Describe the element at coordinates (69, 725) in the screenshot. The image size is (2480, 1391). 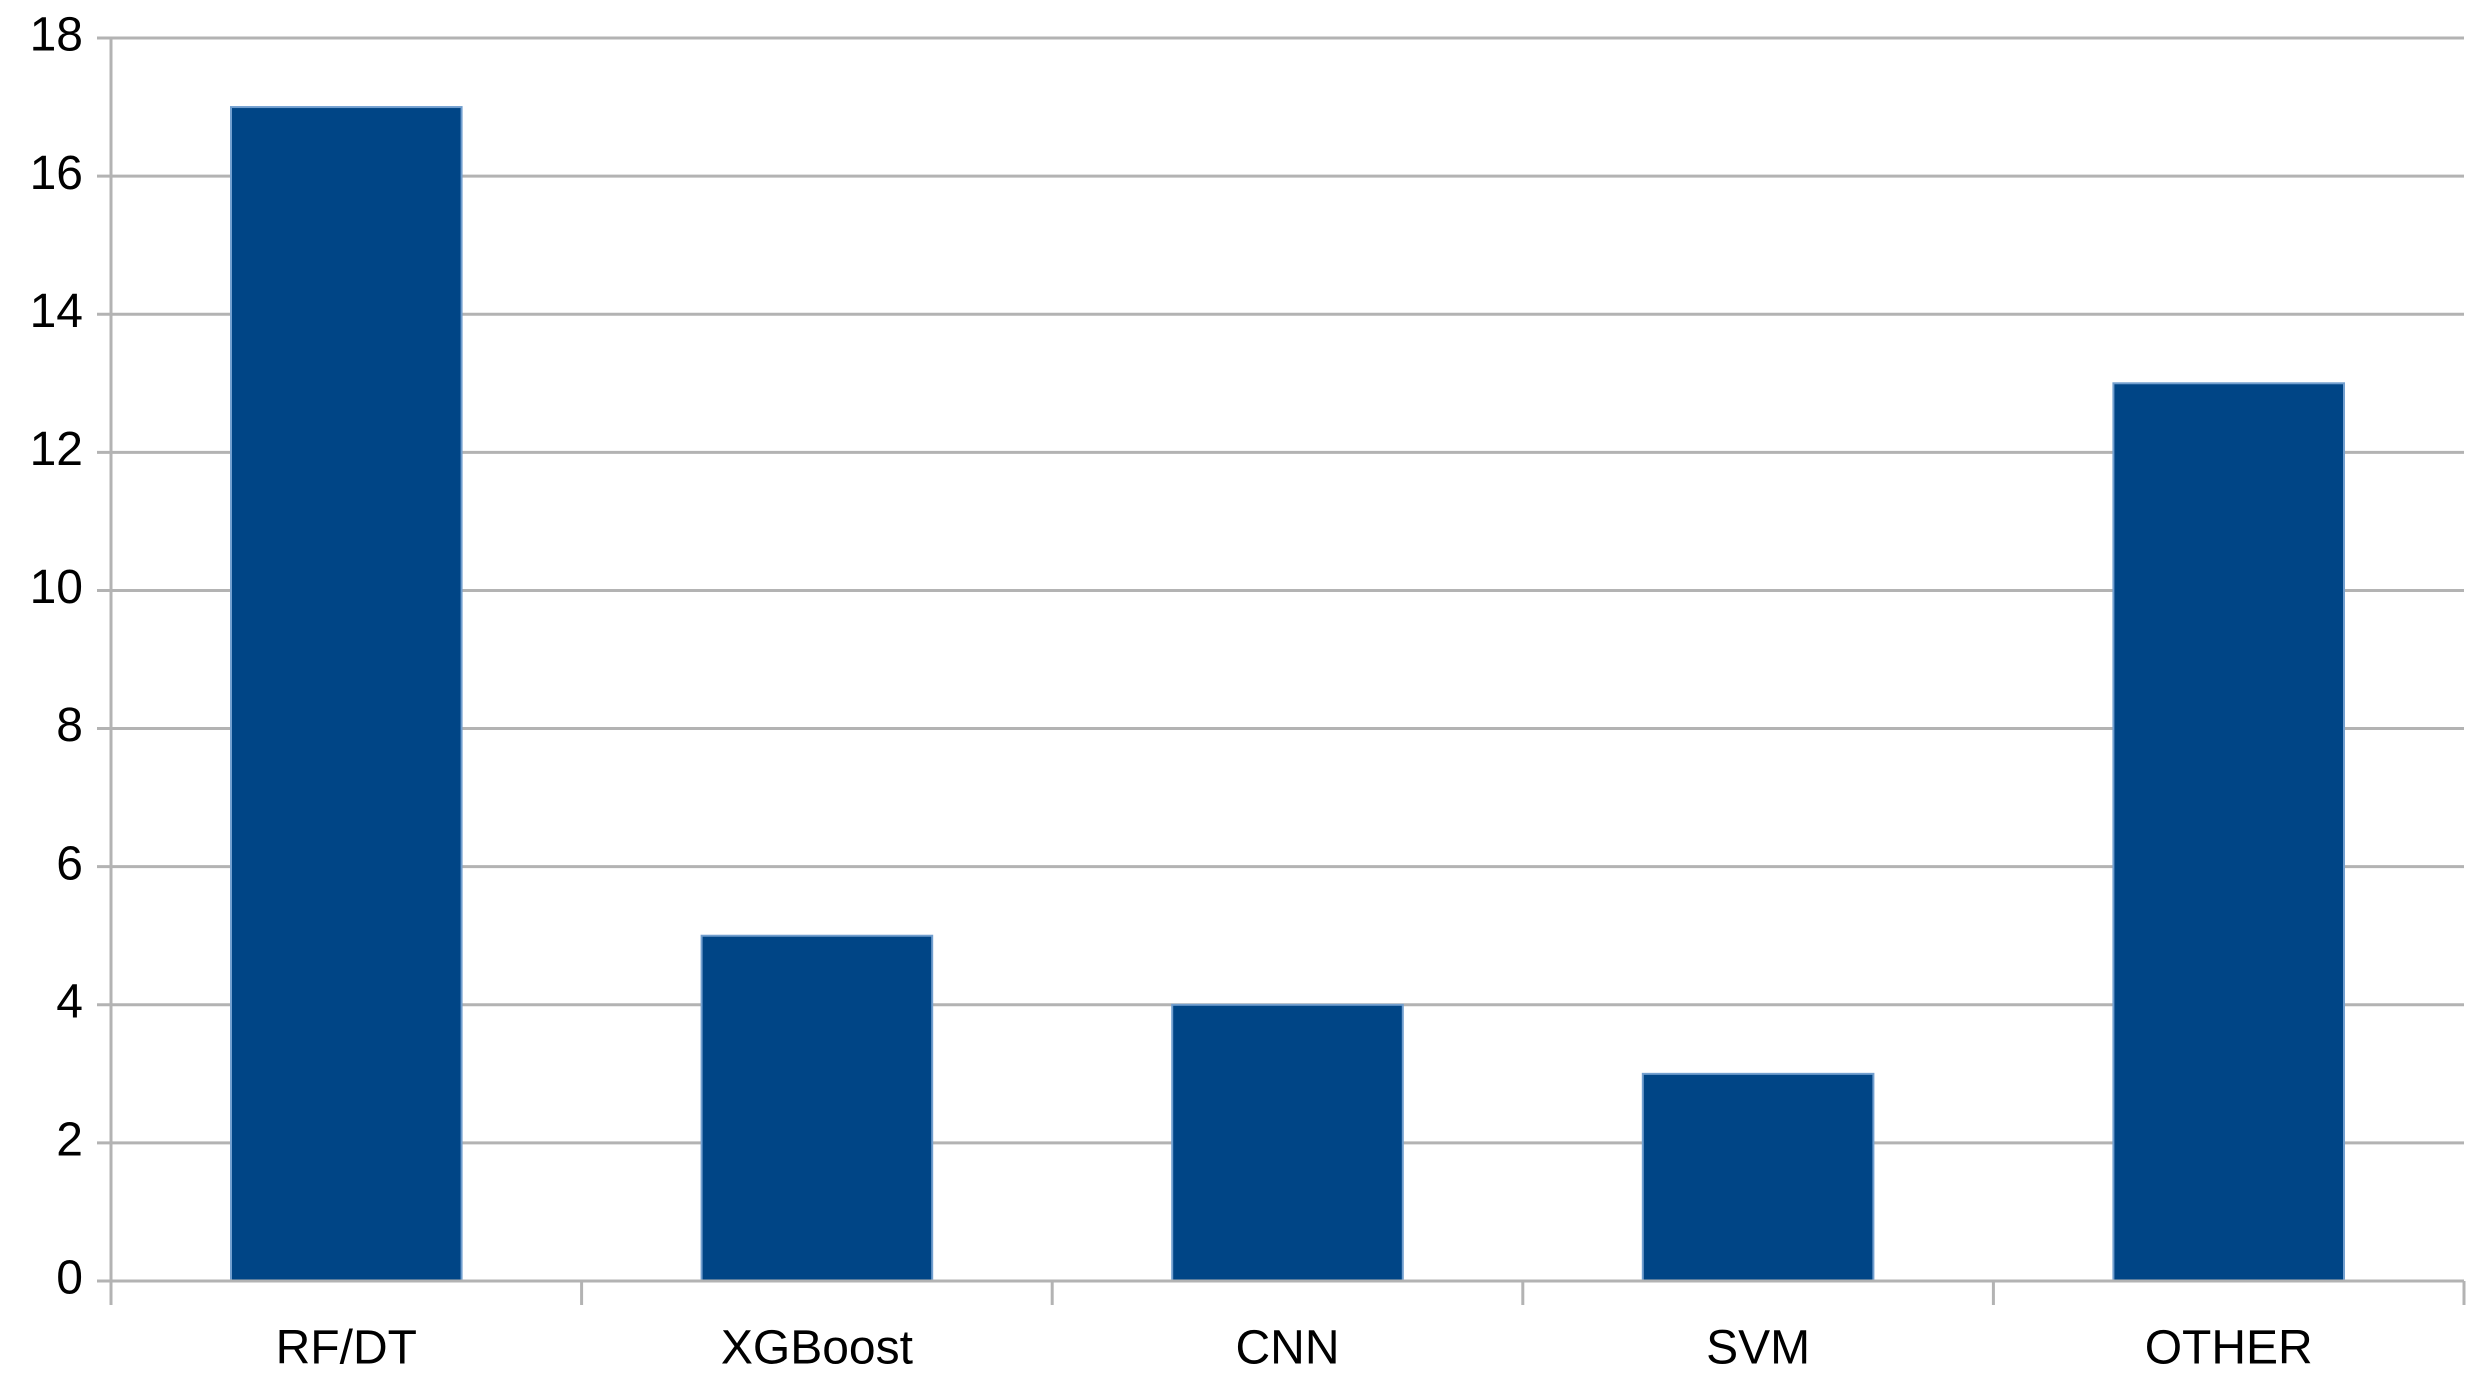
I see `y-tick-label: 8` at that location.